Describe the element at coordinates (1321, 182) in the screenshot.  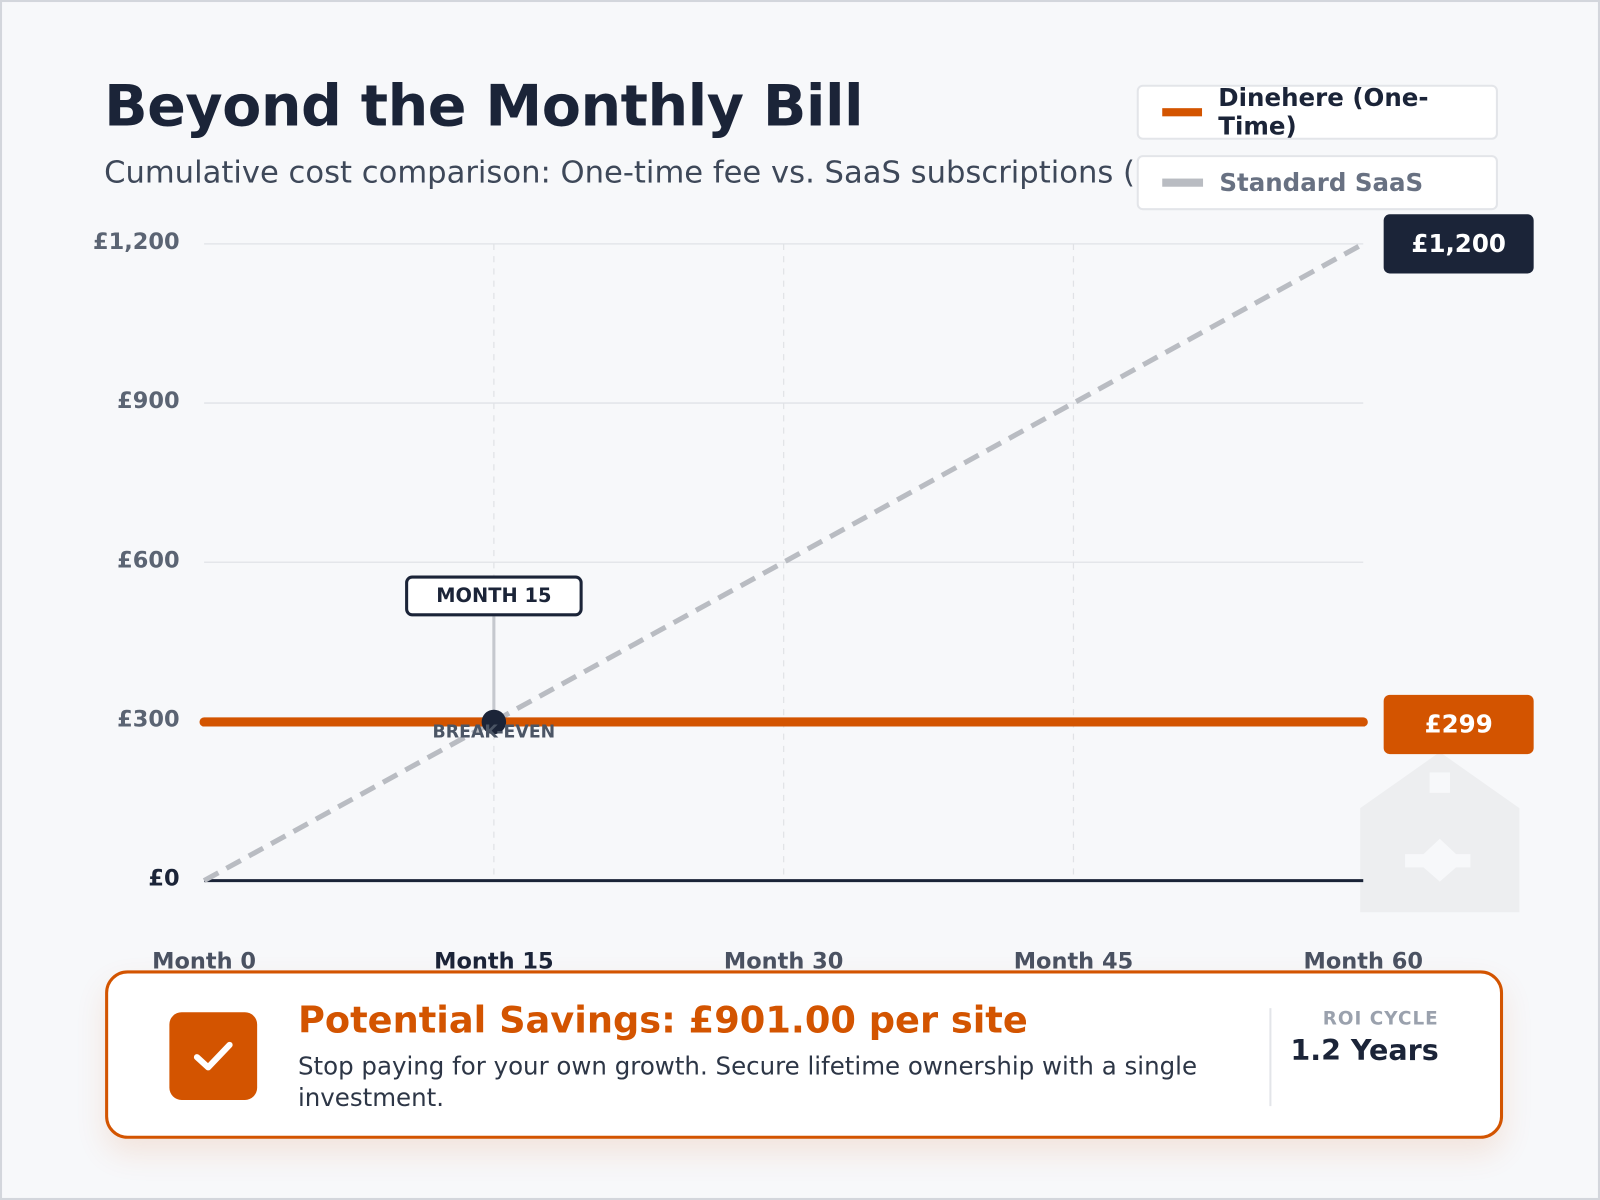
I see `legend-label: Standard SaaS` at that location.